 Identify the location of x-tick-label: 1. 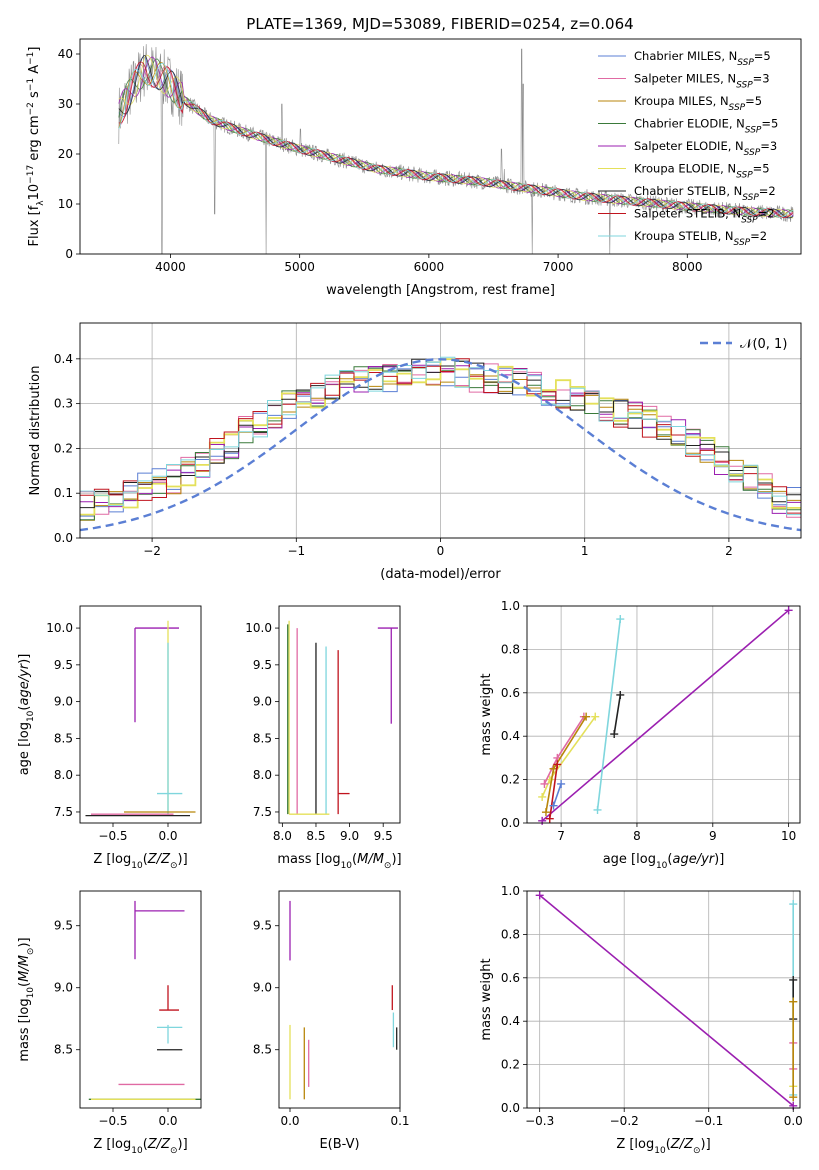
(585, 551).